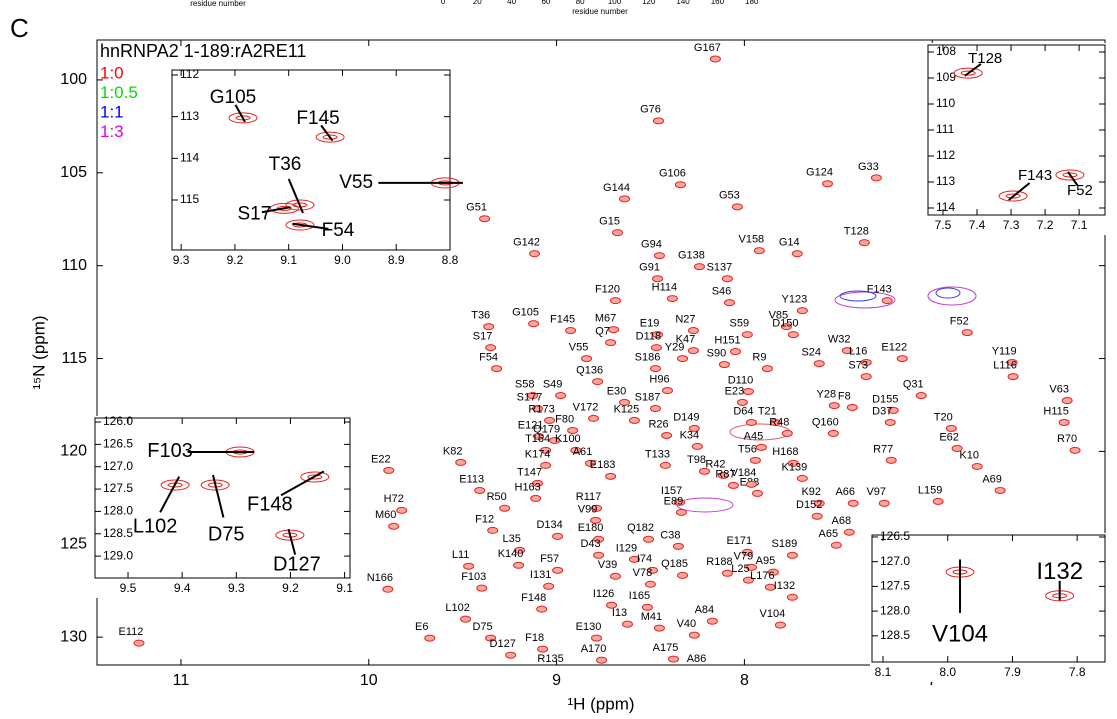 The height and width of the screenshot is (719, 1117). Describe the element at coordinates (969, 455) in the screenshot. I see `peak-label: K10` at that location.